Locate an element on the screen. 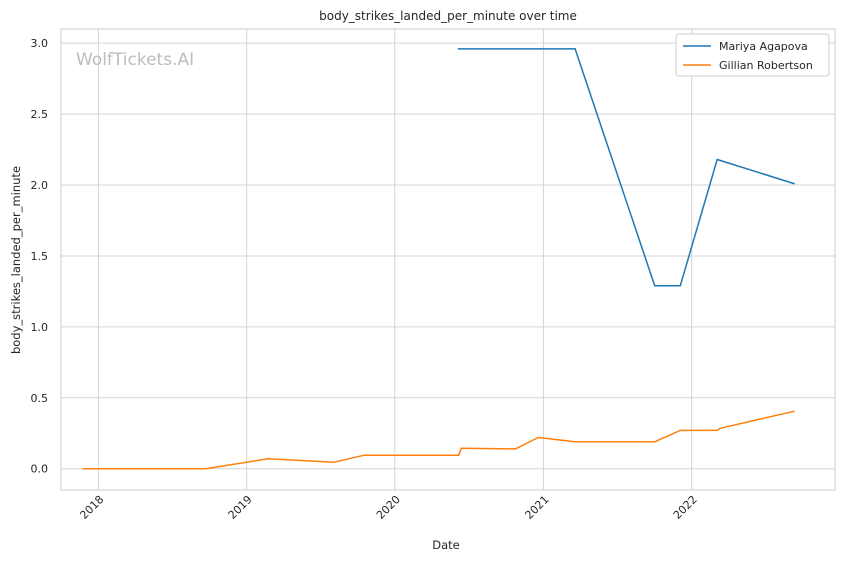 This screenshot has height=561, width=844. x-tick-label: 2022 is located at coordinates (685, 507).